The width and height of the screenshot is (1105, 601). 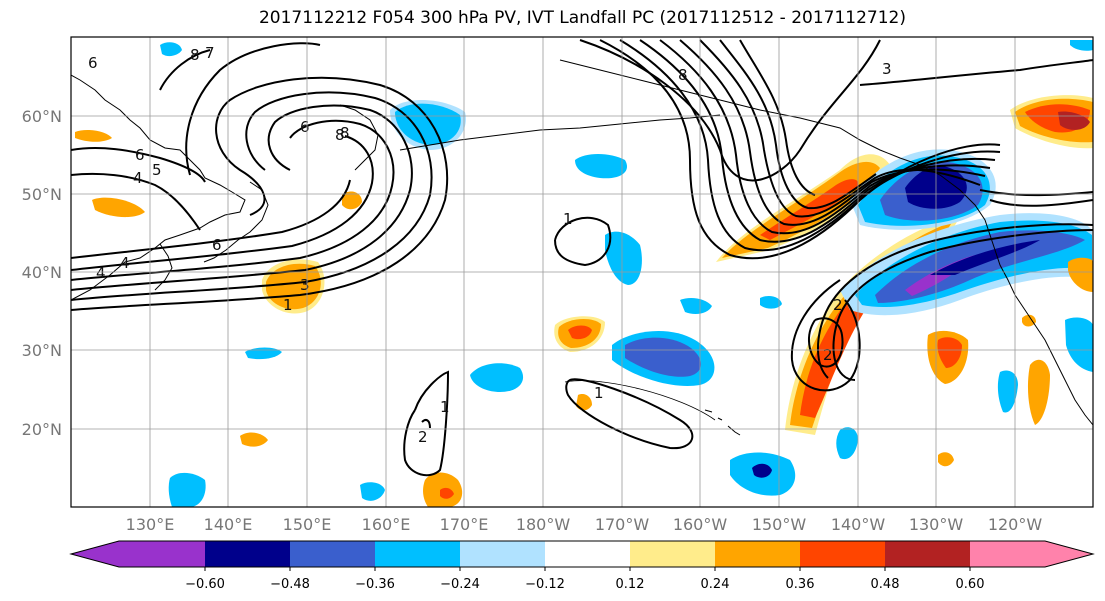 I want to click on colorbar-tick-label: 0.60, so click(x=970, y=584).